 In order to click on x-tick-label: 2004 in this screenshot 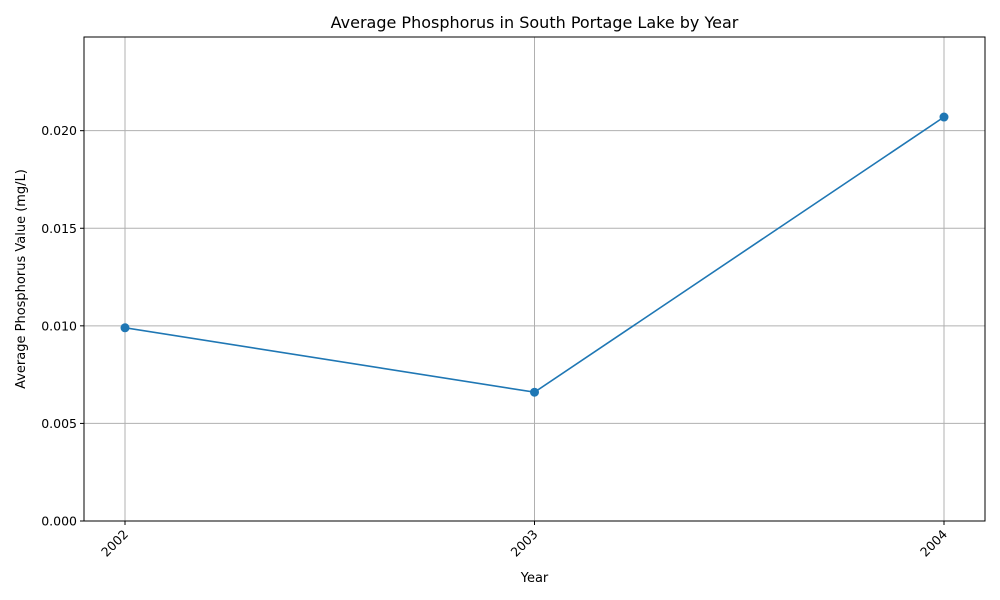, I will do `click(933, 542)`.